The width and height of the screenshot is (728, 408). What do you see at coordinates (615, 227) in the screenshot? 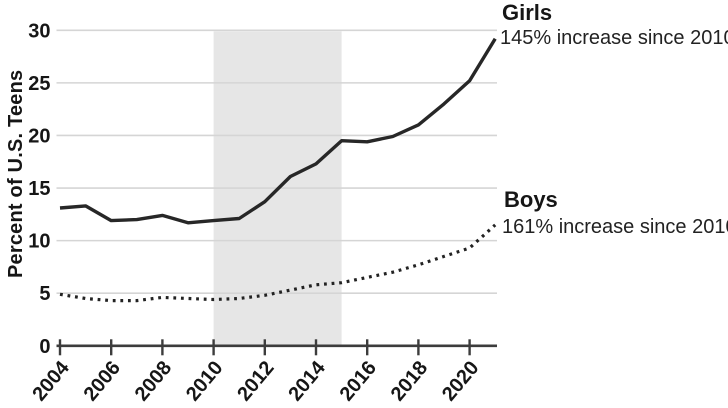
I see `series-annotation-boys: 161% increase since 2010` at bounding box center [615, 227].